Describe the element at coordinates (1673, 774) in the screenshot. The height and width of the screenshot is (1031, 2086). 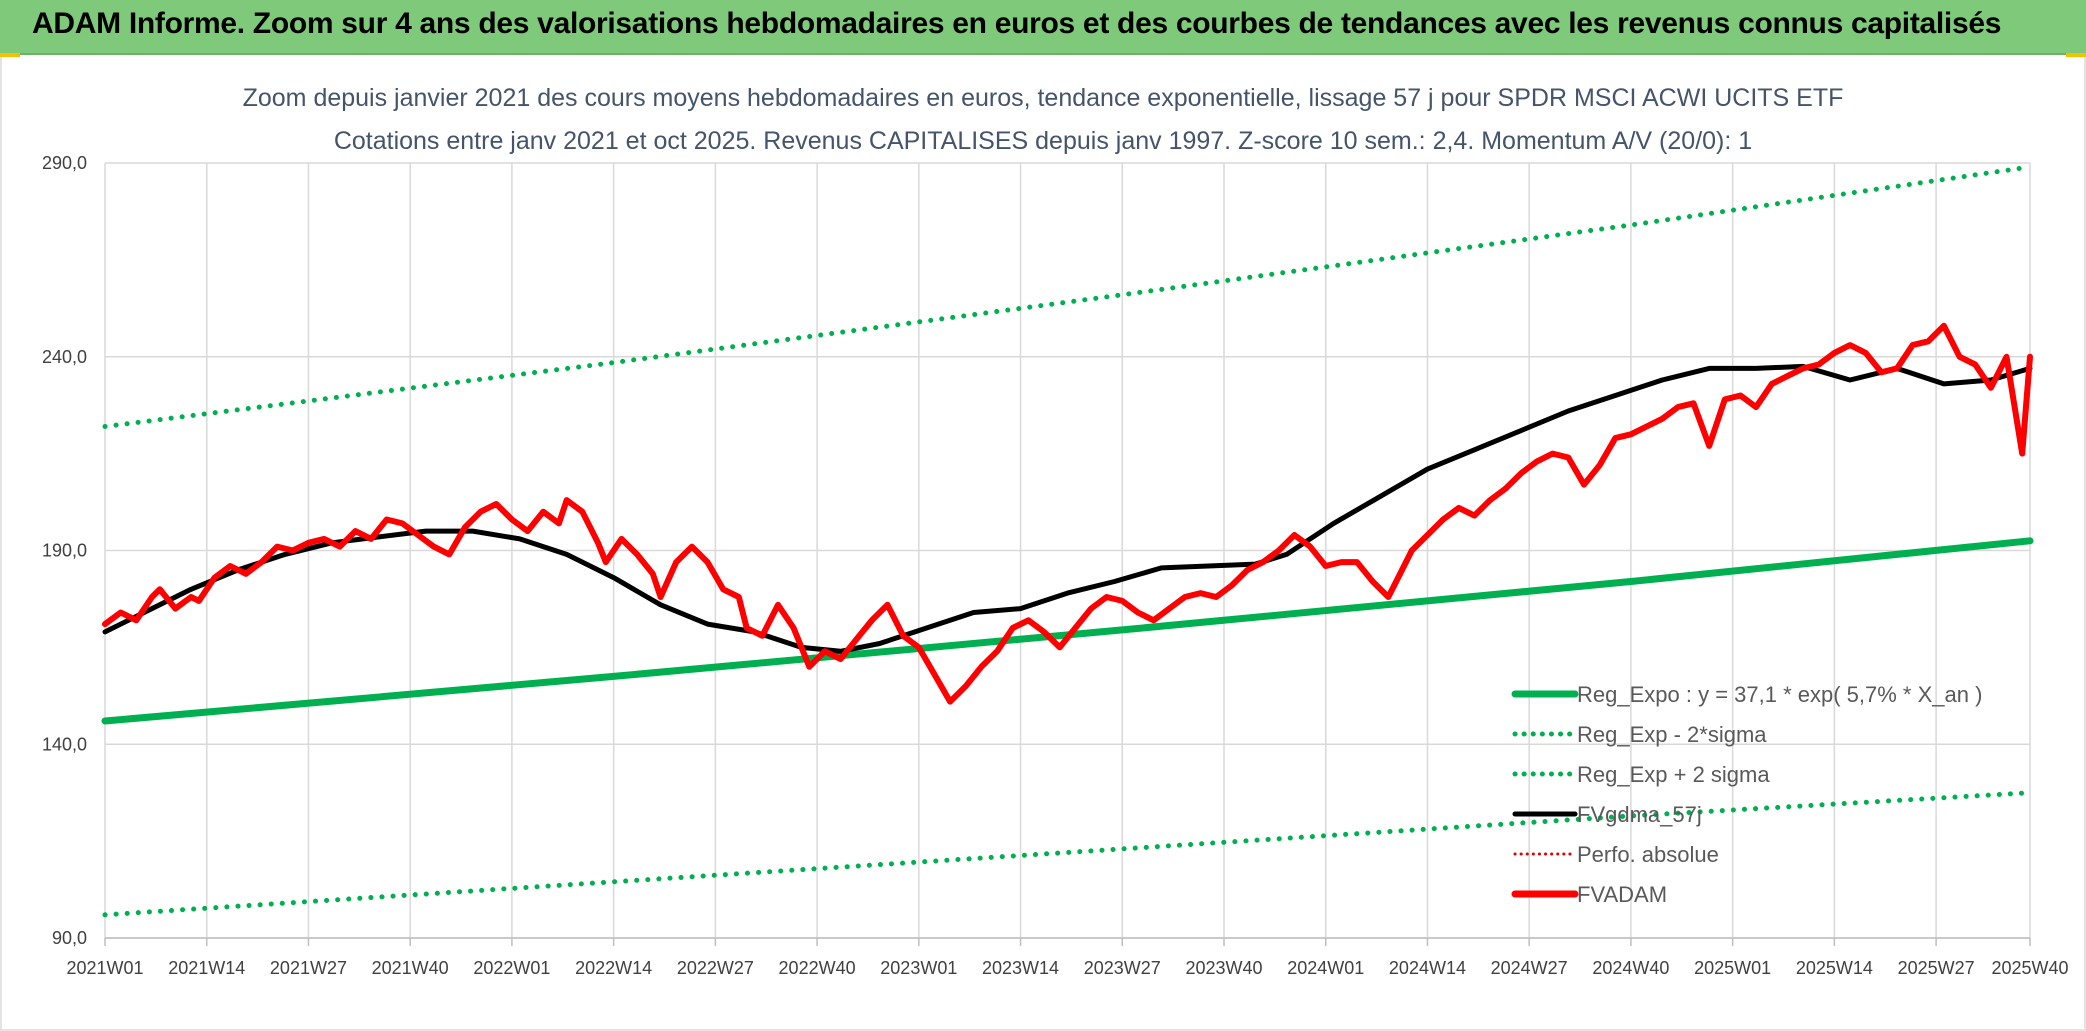
I see `legend-reg-exp-plus-label: Reg_Exp + 2 sigma` at that location.